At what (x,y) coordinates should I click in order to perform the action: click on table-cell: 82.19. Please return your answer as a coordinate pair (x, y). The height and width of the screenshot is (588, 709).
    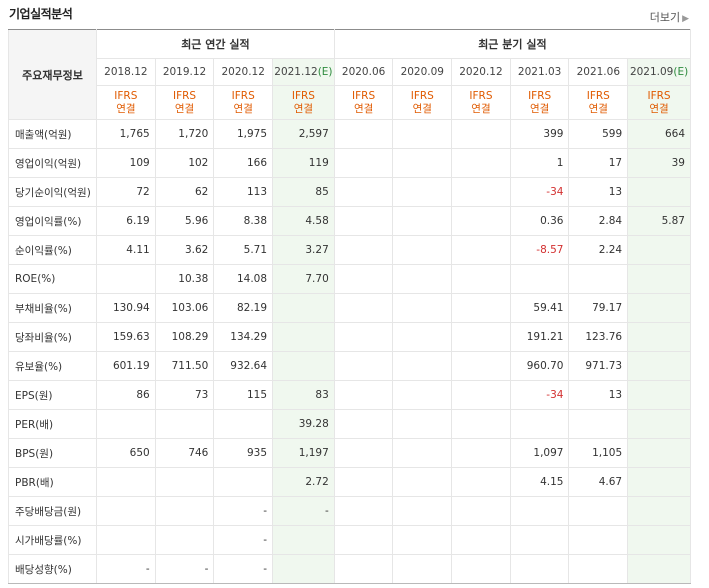
    Looking at the image, I should click on (243, 308).